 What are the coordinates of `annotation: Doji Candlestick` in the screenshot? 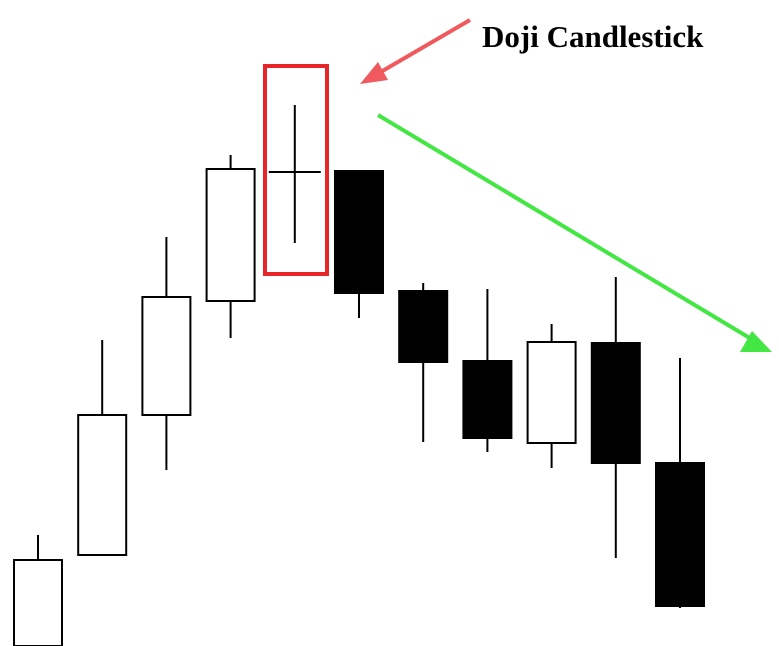 It's located at (593, 36).